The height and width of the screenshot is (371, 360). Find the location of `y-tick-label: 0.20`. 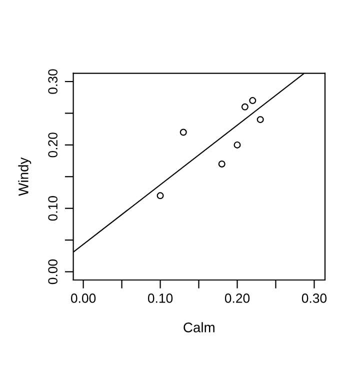

y-tick-label: 0.20 is located at coordinates (53, 145).